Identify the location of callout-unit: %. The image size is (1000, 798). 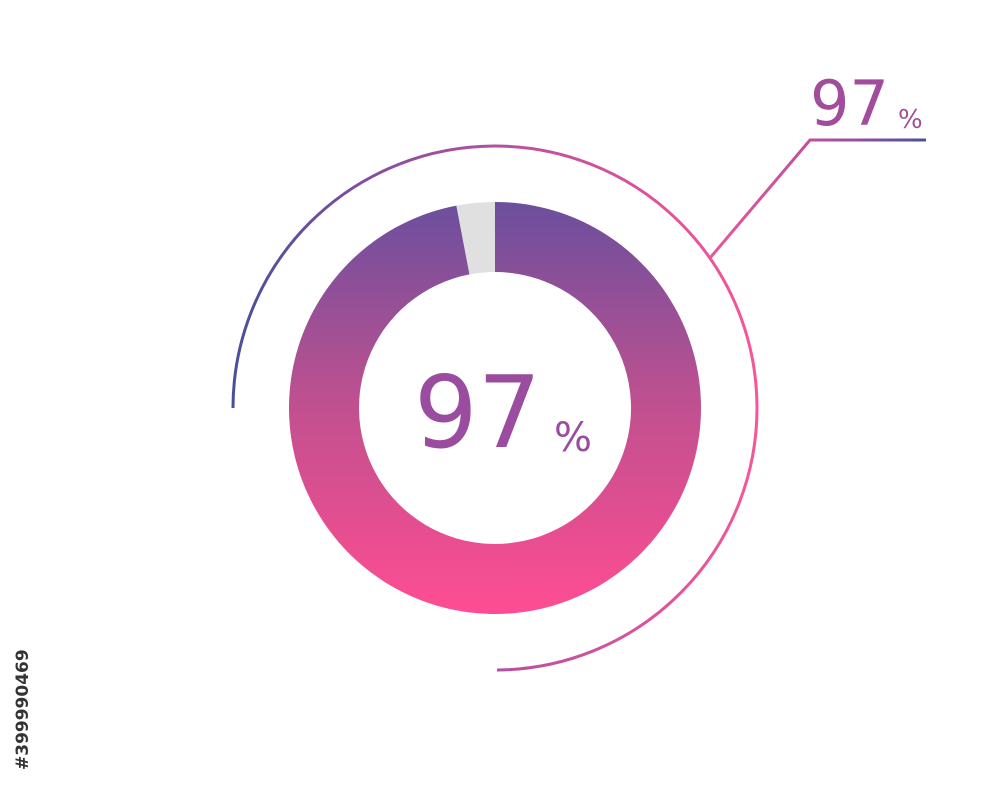
(910, 120).